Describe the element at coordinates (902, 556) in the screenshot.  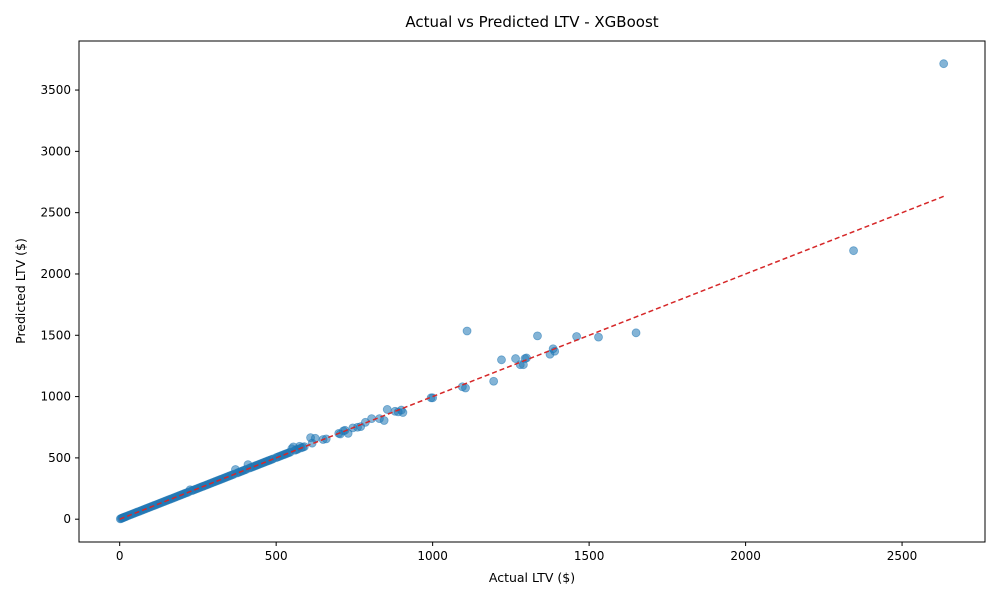
I see `x-tick-label: 2500` at that location.